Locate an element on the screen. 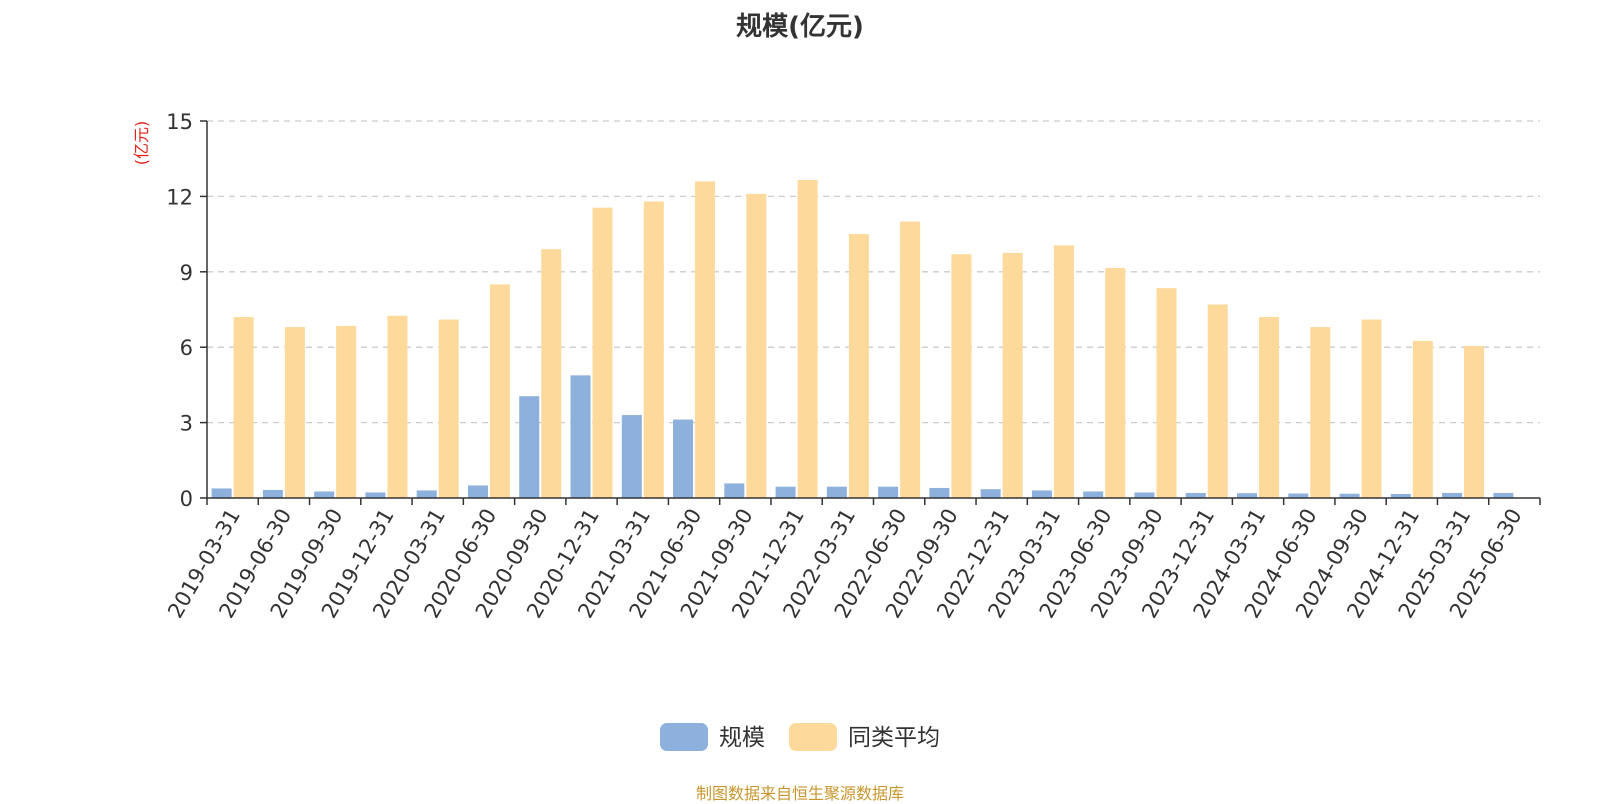  y-tick-label: 0 is located at coordinates (186, 499).